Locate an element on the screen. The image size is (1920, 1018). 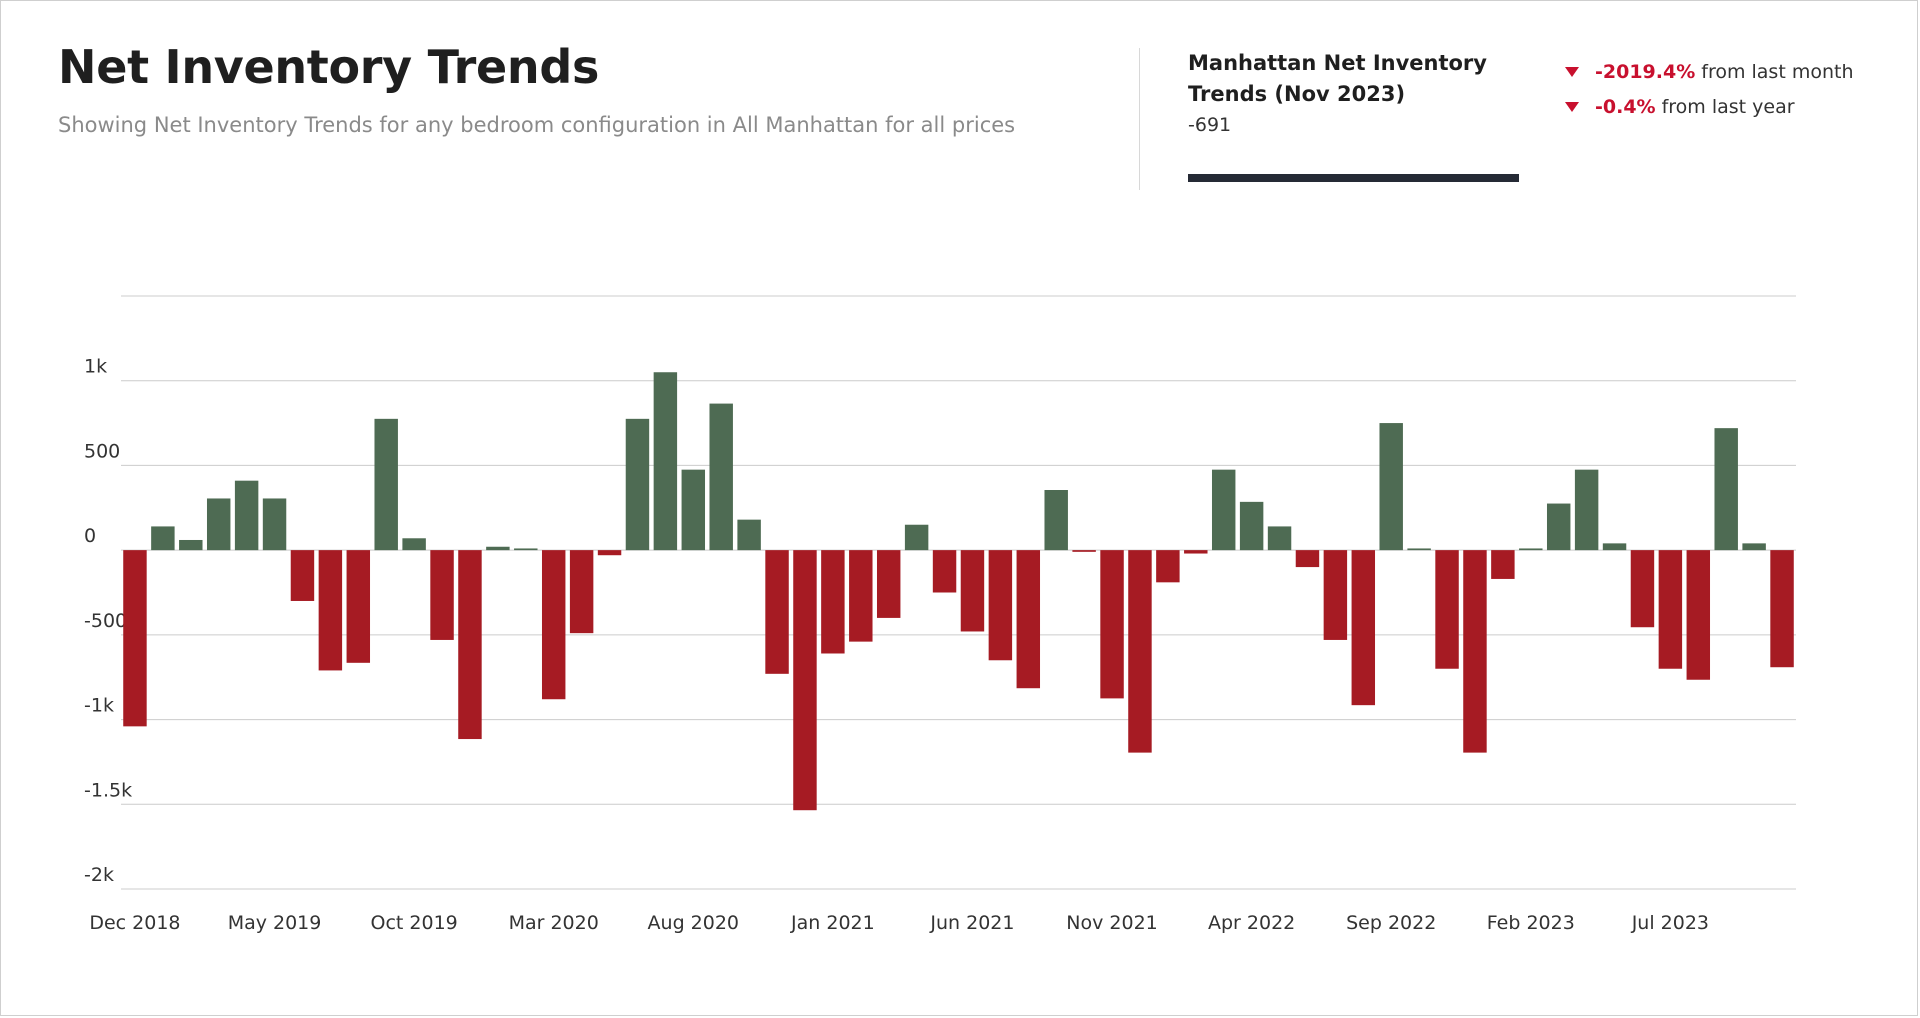
bar-oct-2019 is located at coordinates (414, 544).